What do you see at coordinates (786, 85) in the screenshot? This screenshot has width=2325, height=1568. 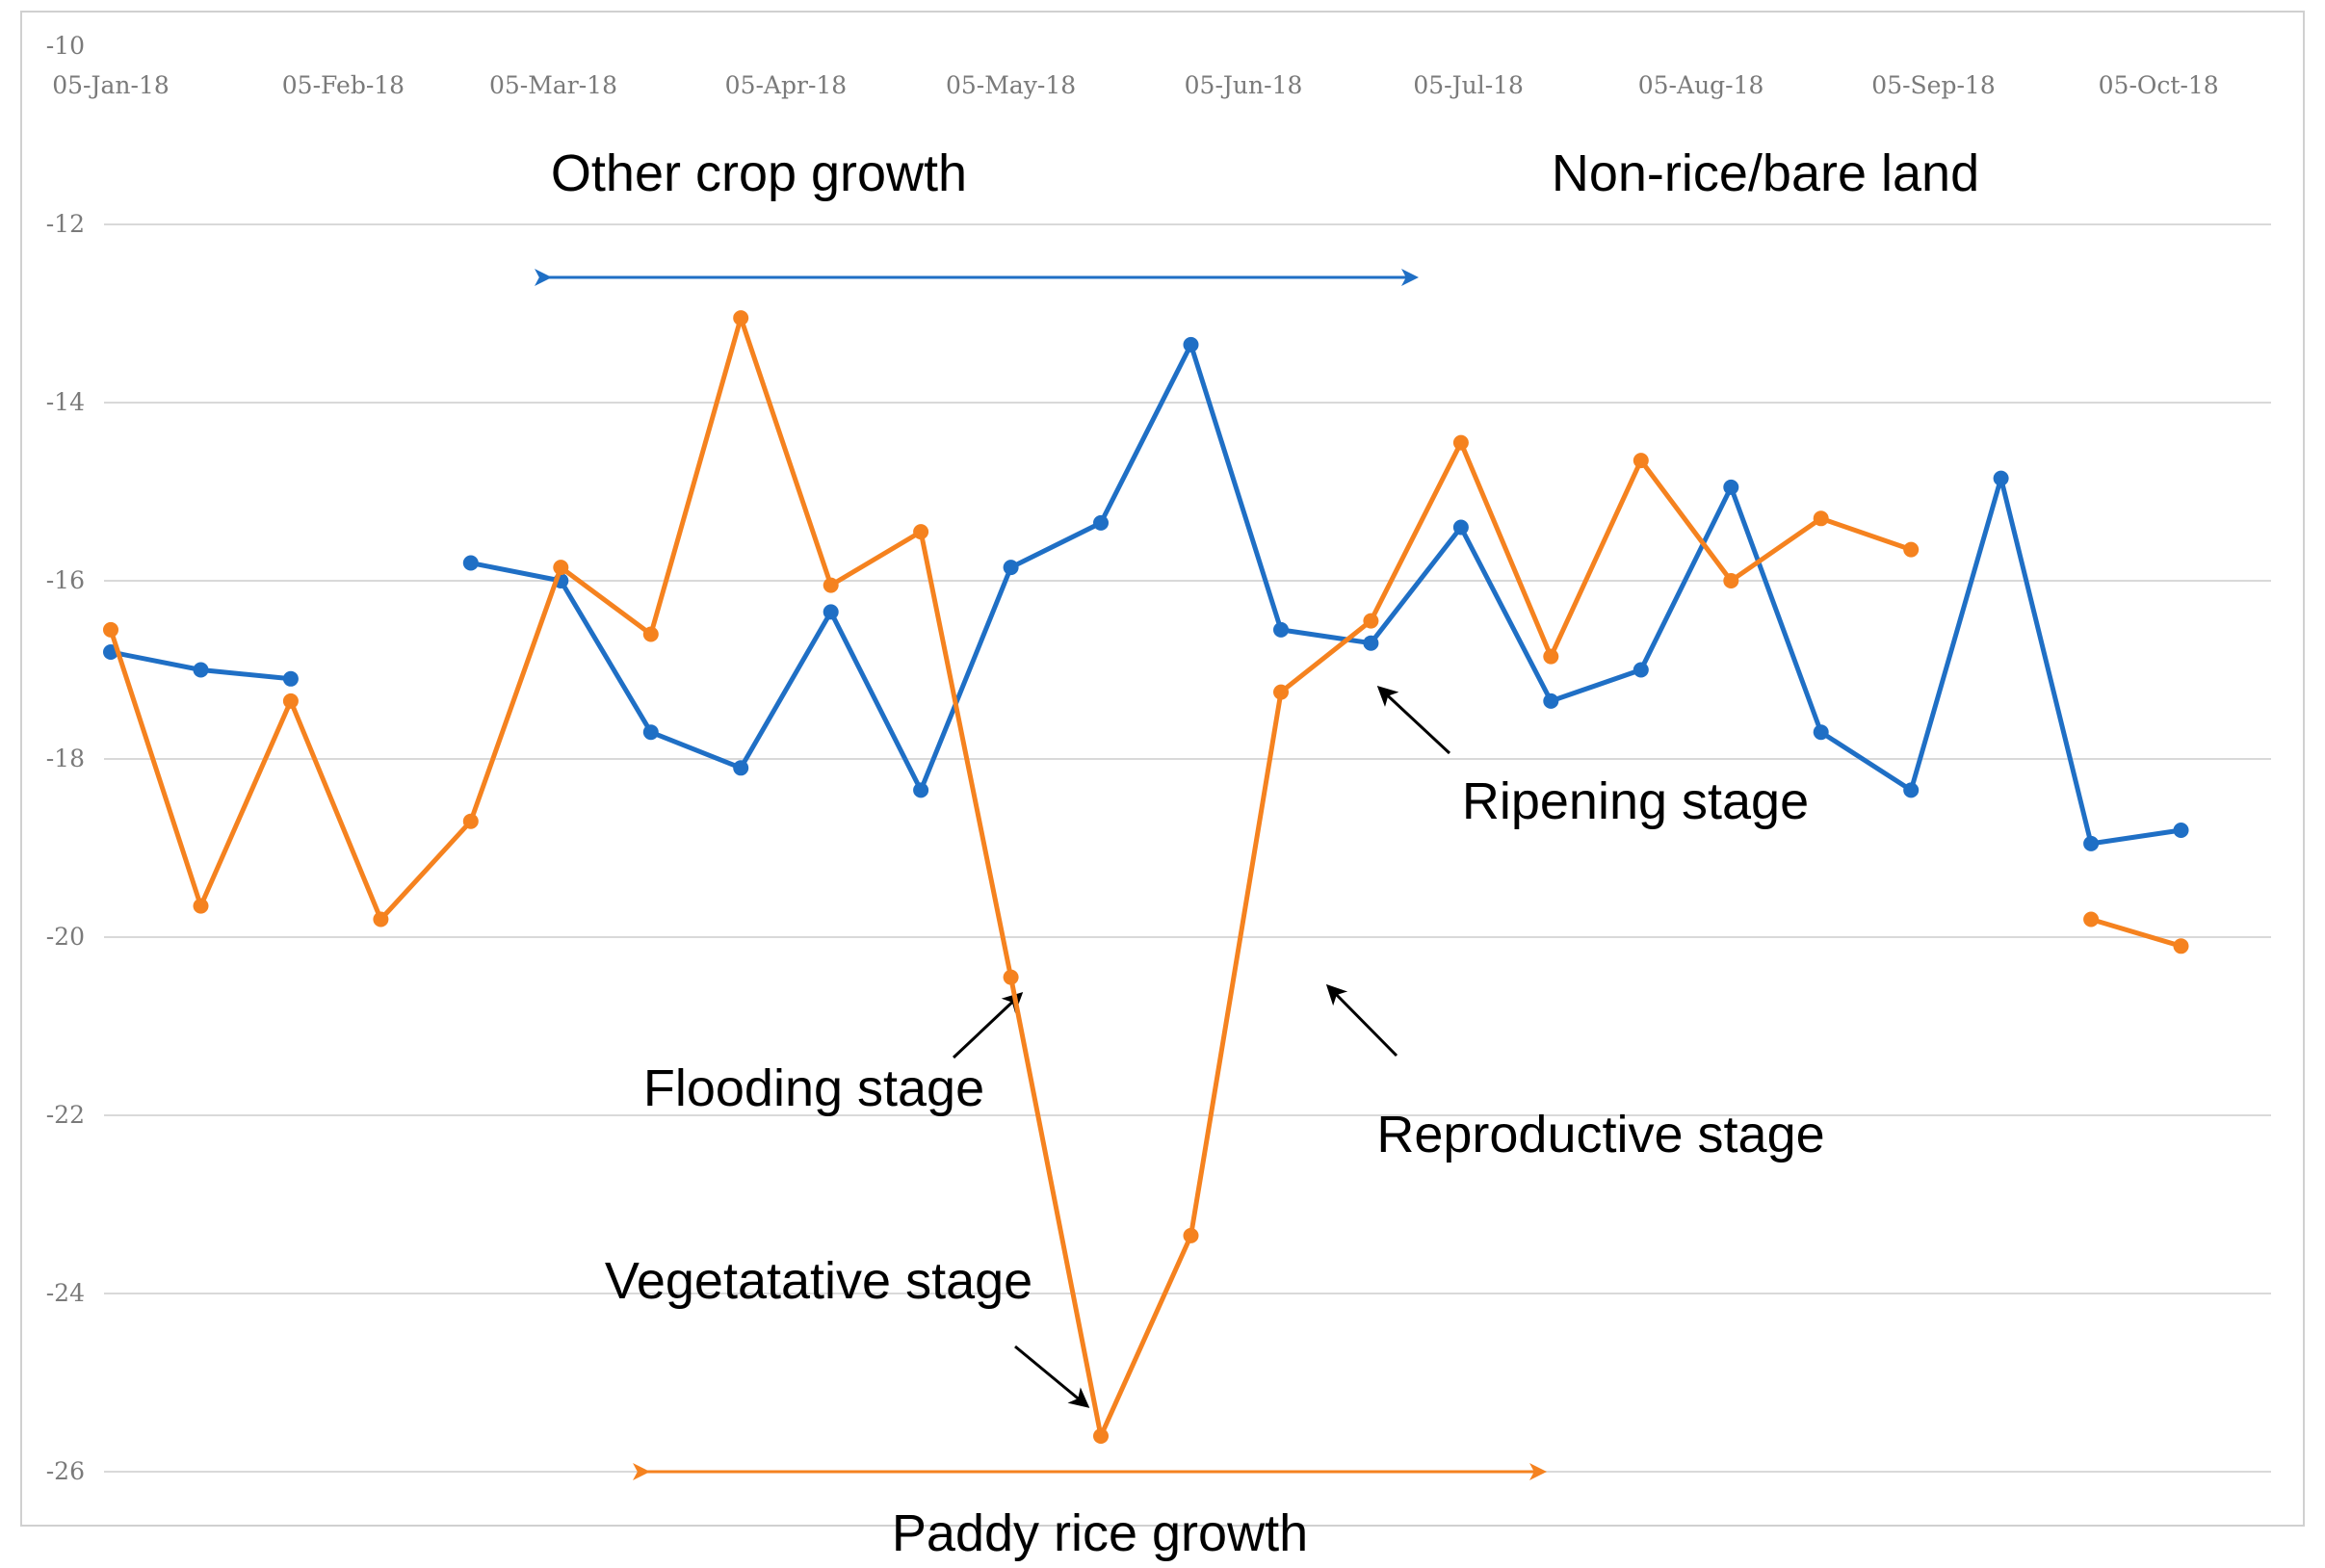 I see `x-tick-label: 05-Apr-18` at bounding box center [786, 85].